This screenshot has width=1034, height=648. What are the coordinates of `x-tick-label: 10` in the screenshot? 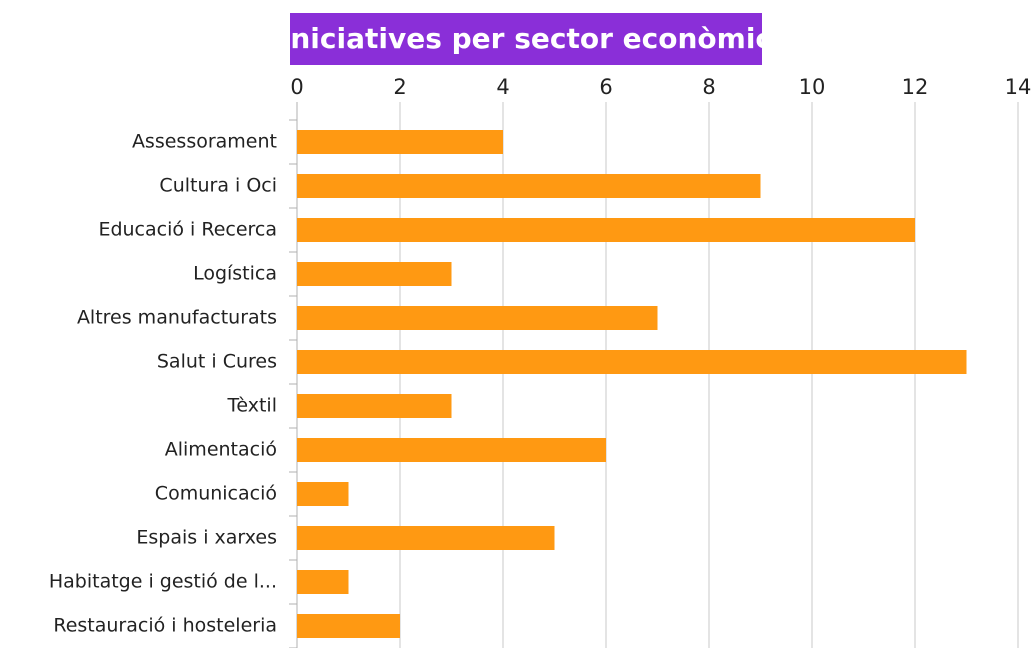 It's located at (812, 87).